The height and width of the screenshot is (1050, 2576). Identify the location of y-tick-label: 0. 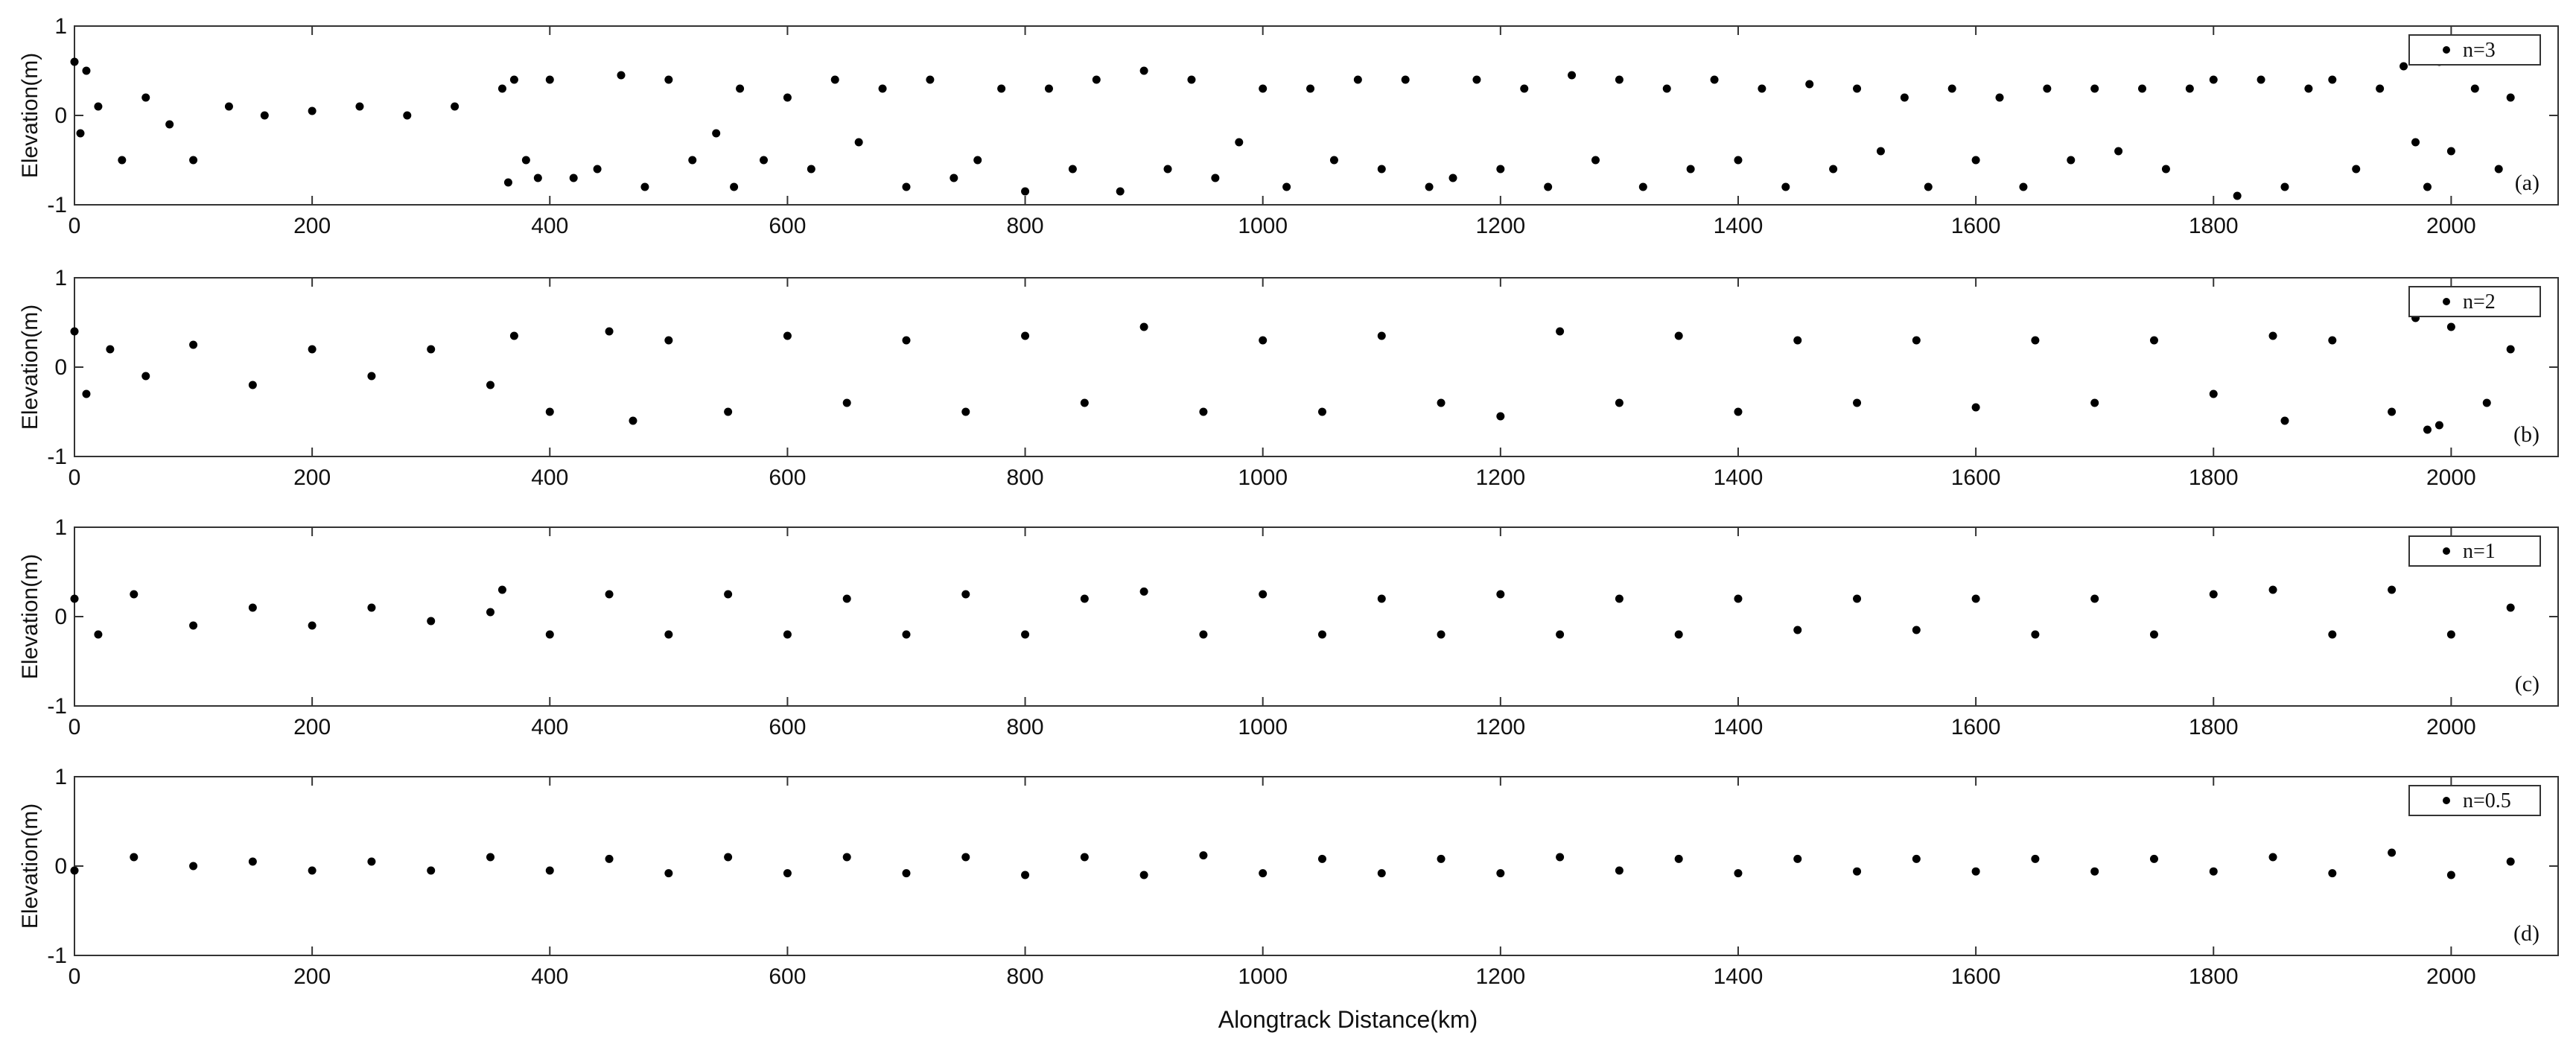
(60, 367).